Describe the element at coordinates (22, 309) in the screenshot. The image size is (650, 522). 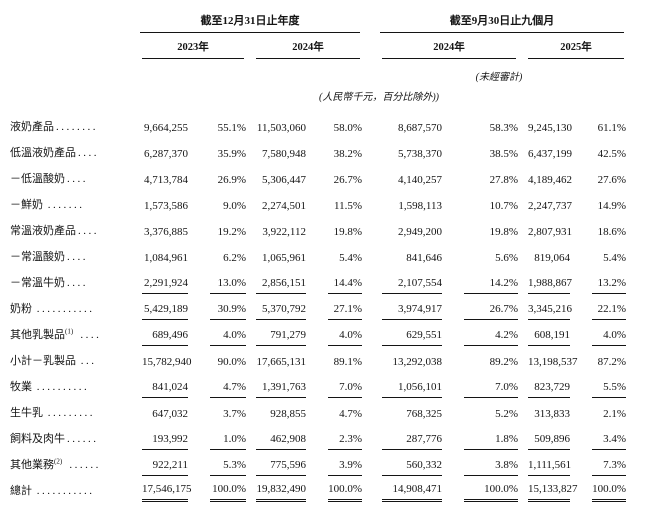
I see `row-label: 奶粉` at that location.